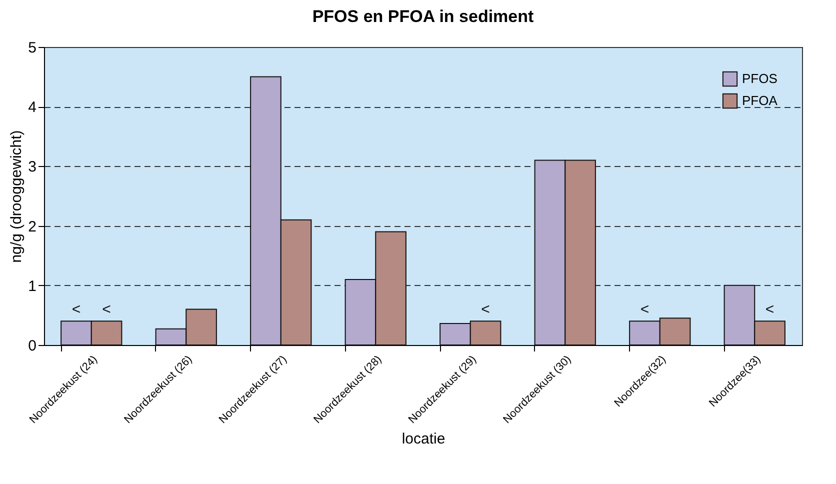 The height and width of the screenshot is (484, 836). What do you see at coordinates (32, 107) in the screenshot?
I see `y-tick-label: 4` at bounding box center [32, 107].